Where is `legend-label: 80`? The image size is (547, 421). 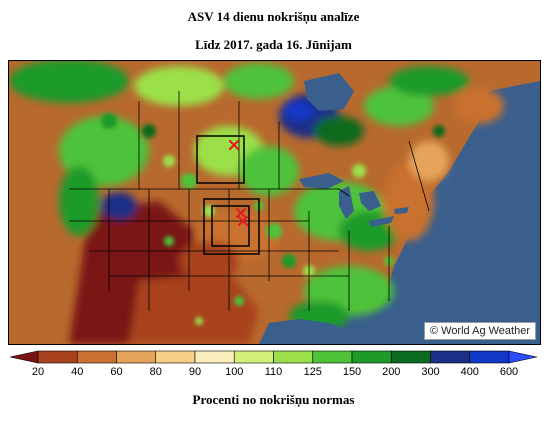
legend-label: 80 is located at coordinates (155, 372).